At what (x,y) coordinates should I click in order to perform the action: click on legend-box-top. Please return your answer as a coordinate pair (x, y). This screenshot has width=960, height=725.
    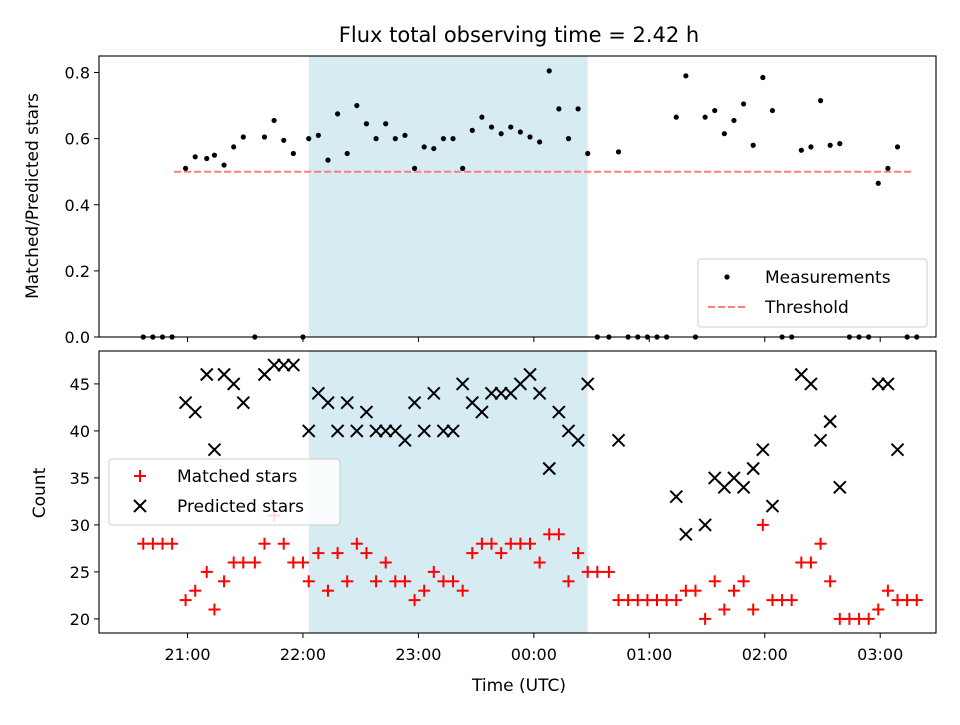
    Looking at the image, I should click on (812, 293).